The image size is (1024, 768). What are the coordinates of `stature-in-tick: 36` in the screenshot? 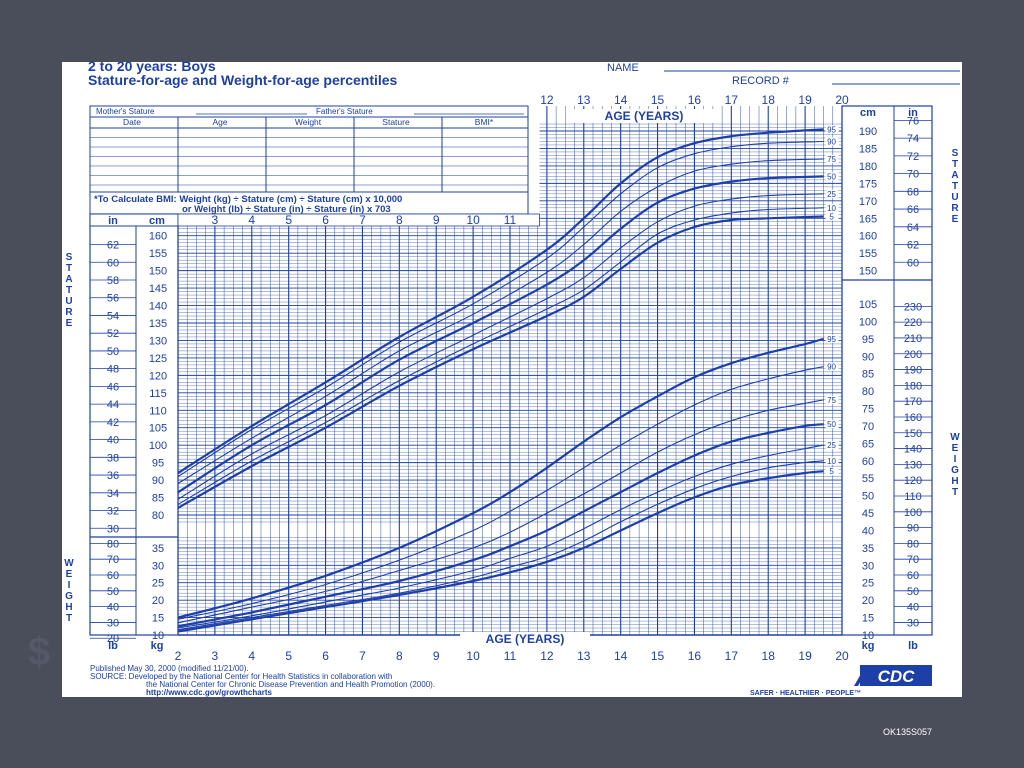 It's located at (113, 476).